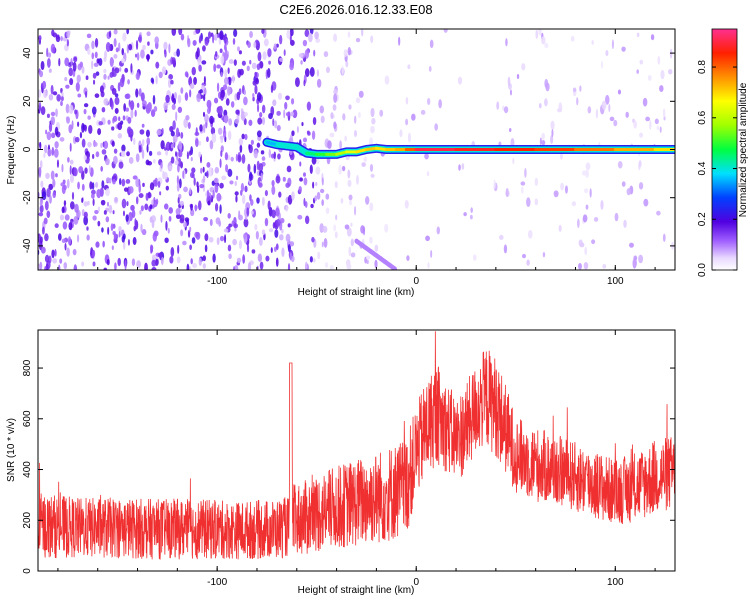 The image size is (750, 600). What do you see at coordinates (27, 418) in the screenshot?
I see `snr-y-tick-label: 600` at bounding box center [27, 418].